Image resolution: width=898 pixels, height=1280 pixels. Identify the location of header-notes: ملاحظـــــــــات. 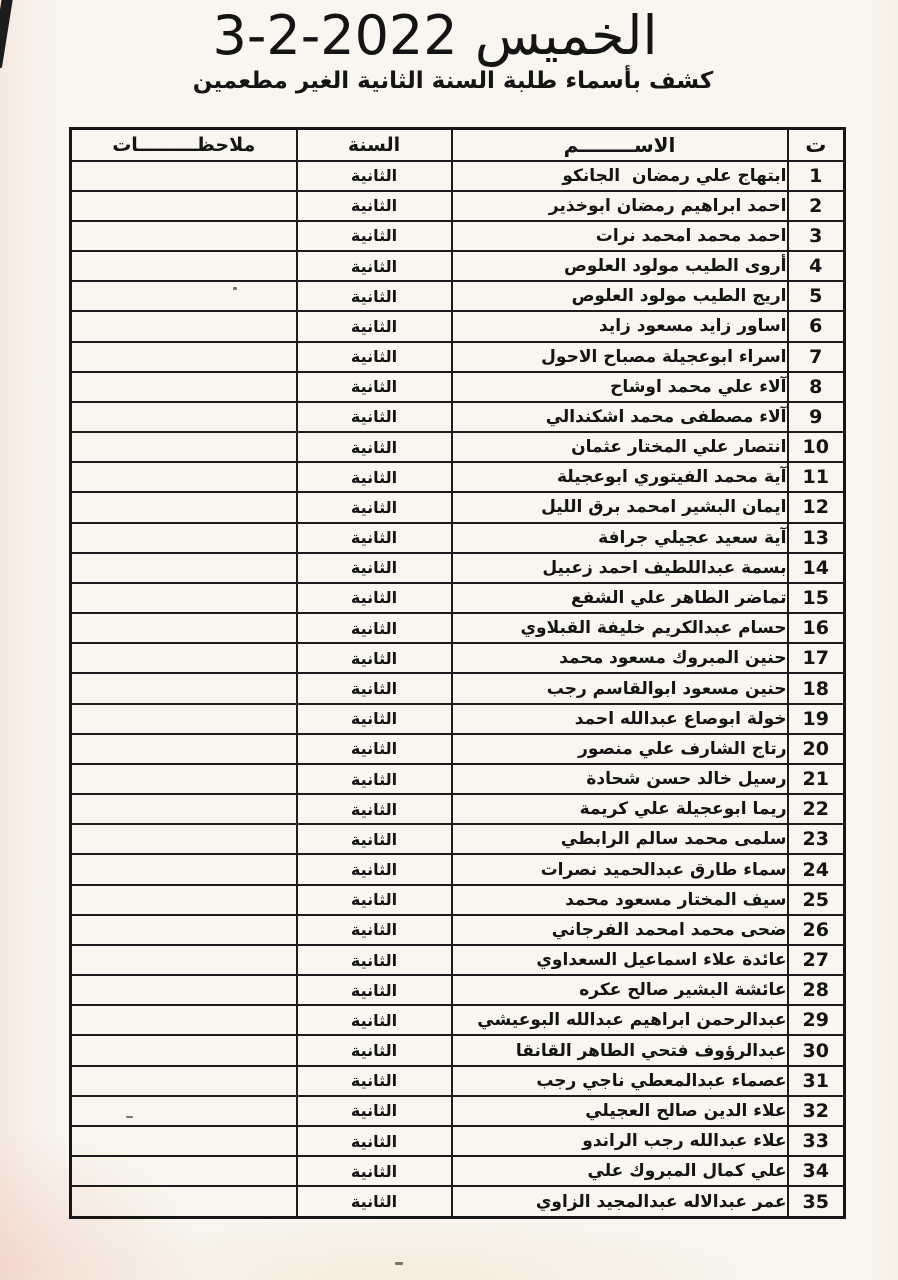
(183, 144).